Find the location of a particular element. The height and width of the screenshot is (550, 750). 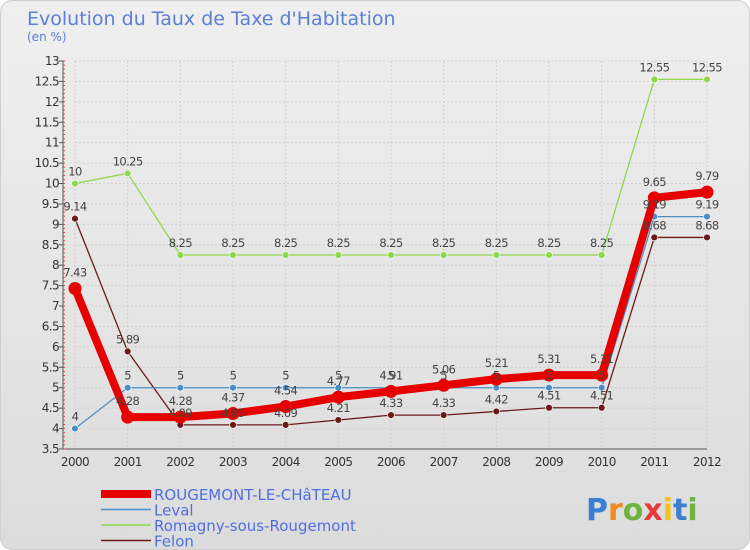

data-label: 10.25 is located at coordinates (128, 161).